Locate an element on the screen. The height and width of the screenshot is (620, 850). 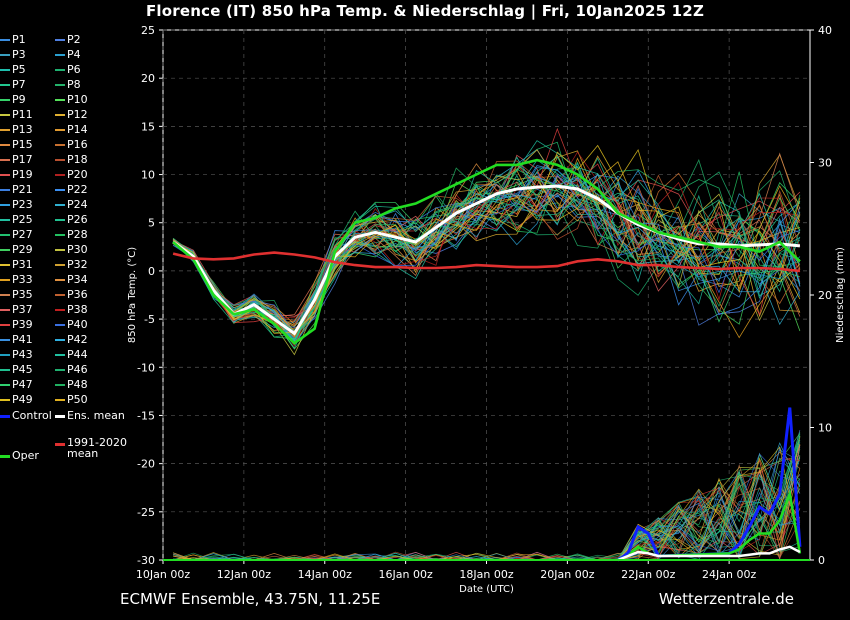
legend-item-p29: P29 is located at coordinates (16, 249).